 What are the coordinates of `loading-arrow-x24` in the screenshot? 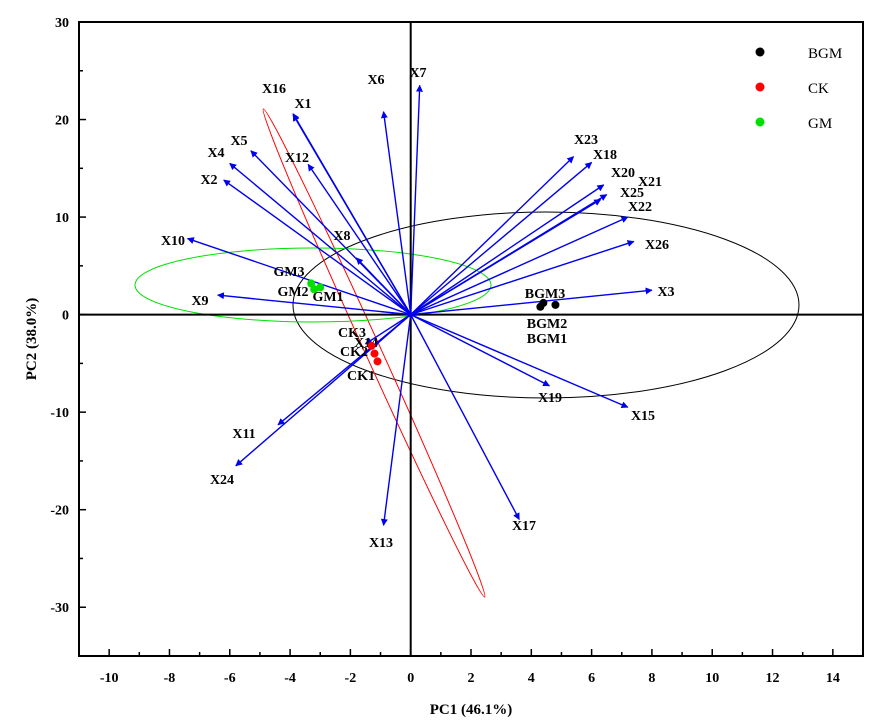 It's located at (323, 390).